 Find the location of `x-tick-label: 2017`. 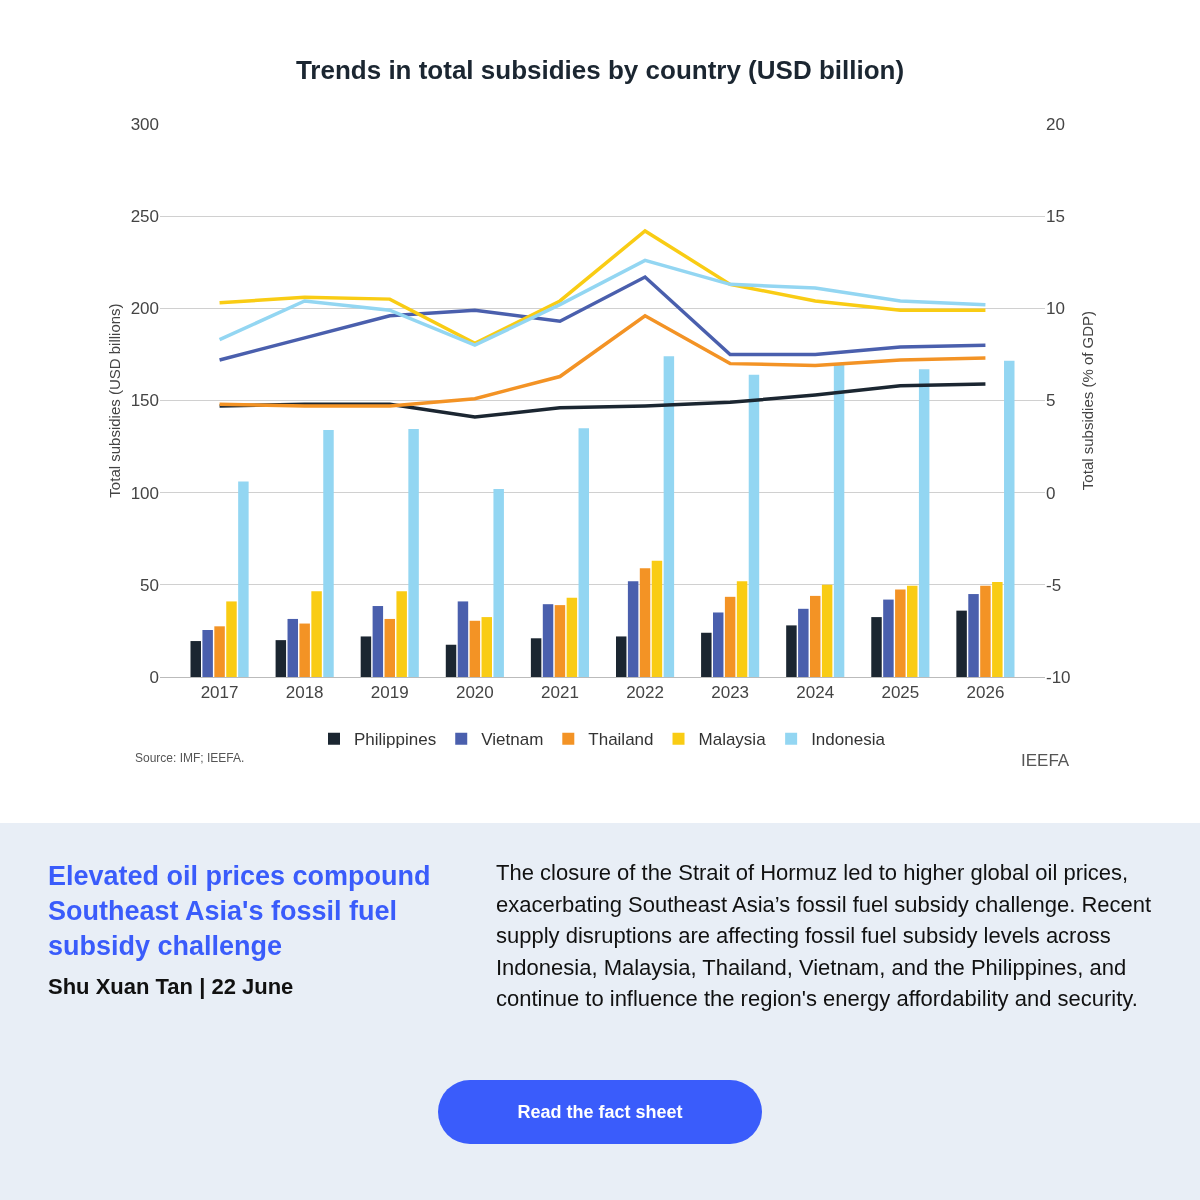

x-tick-label: 2017 is located at coordinates (219, 693).